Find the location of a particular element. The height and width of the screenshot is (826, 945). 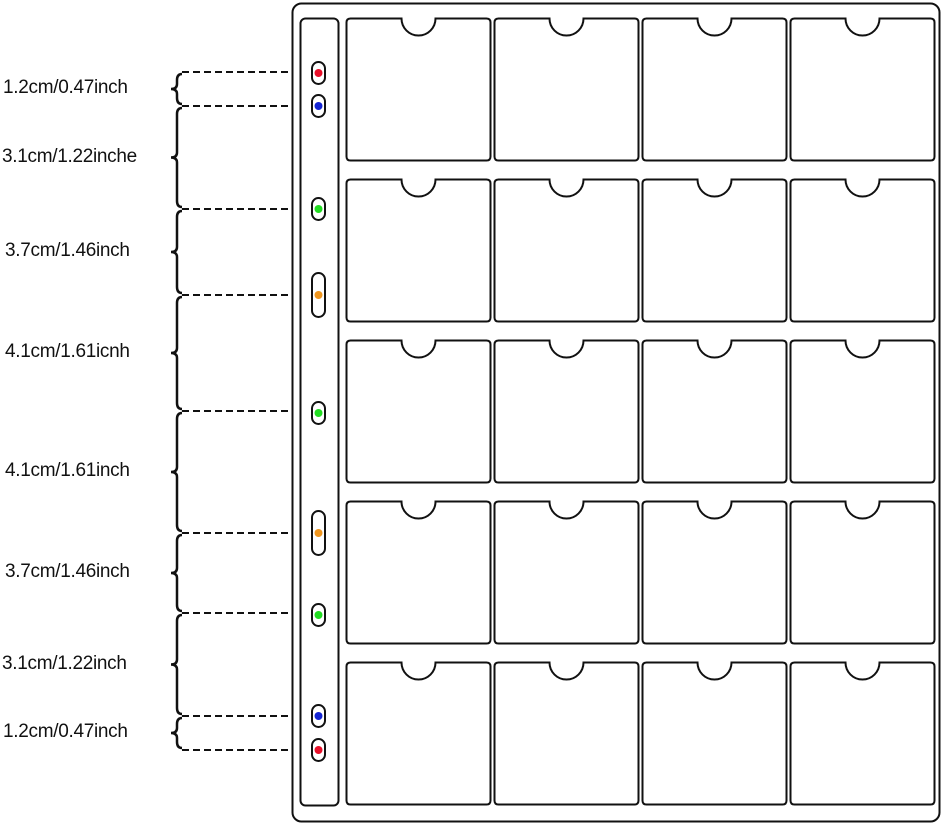

dimension-label: 3.1cm/1.22inche is located at coordinates (69, 156).